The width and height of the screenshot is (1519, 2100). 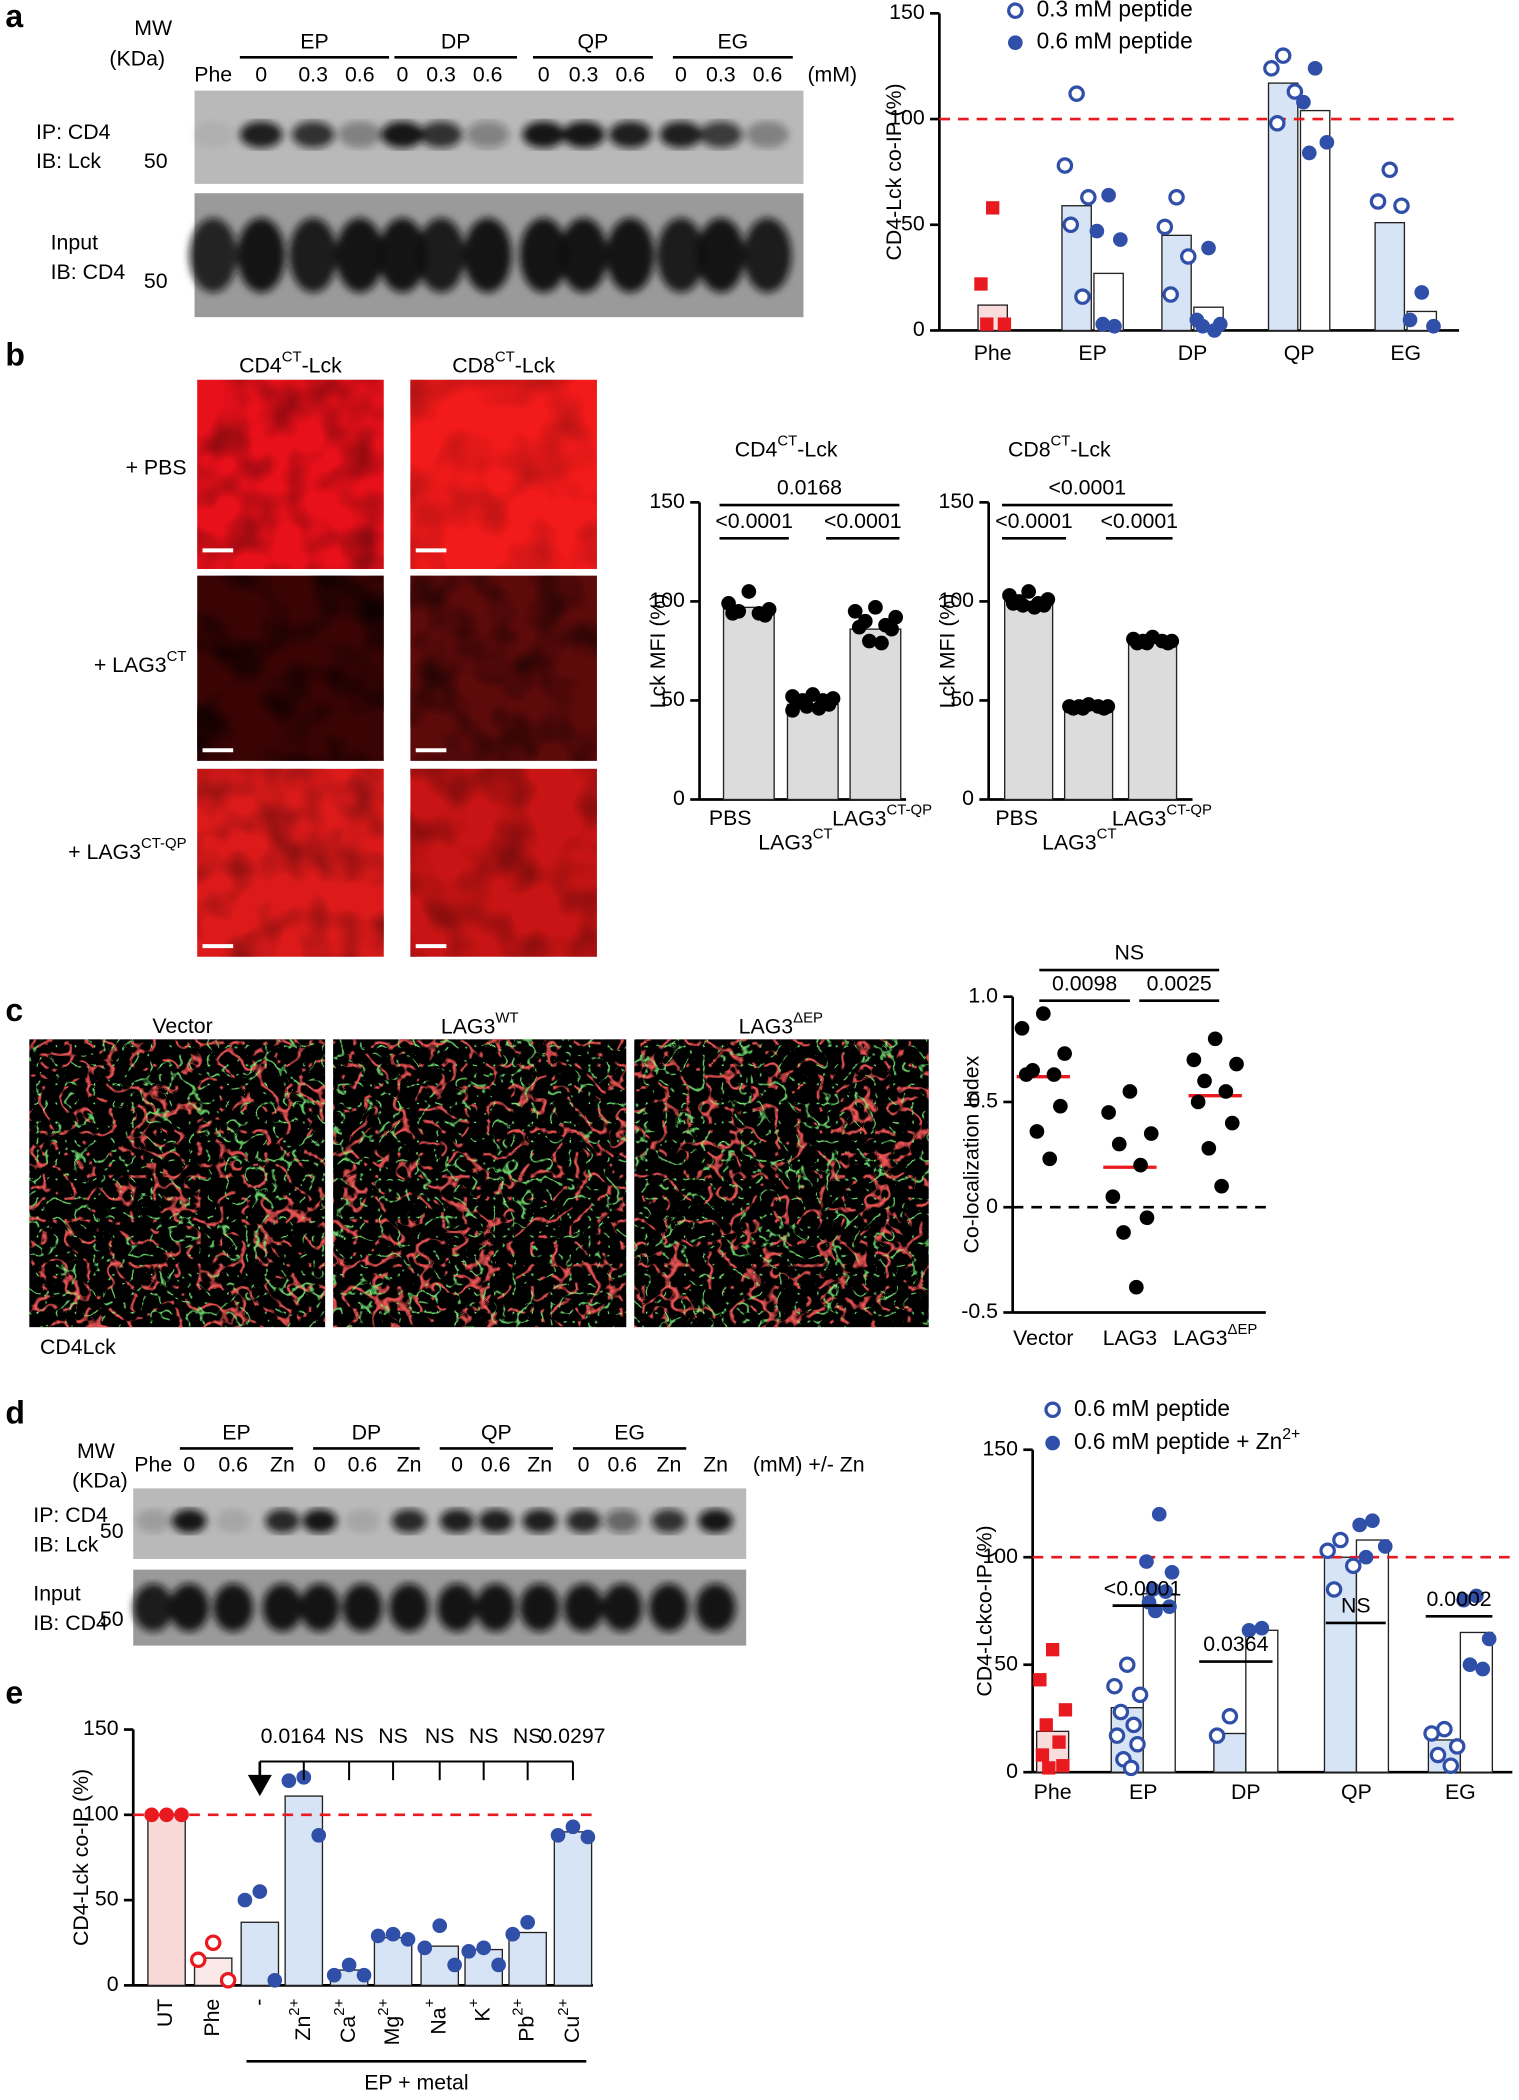 What do you see at coordinates (293, 1736) in the screenshot?
I see `significance-label: 0.0164` at bounding box center [293, 1736].